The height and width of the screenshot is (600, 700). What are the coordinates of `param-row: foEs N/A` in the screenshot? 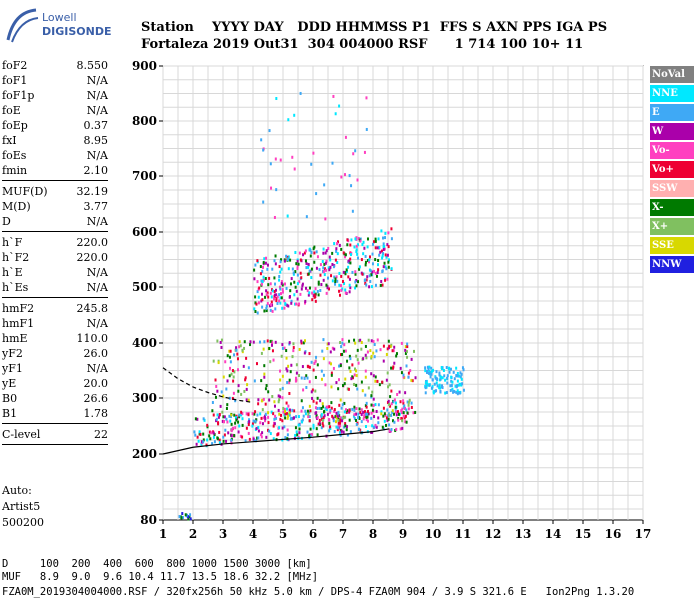 It's located at (55, 155).